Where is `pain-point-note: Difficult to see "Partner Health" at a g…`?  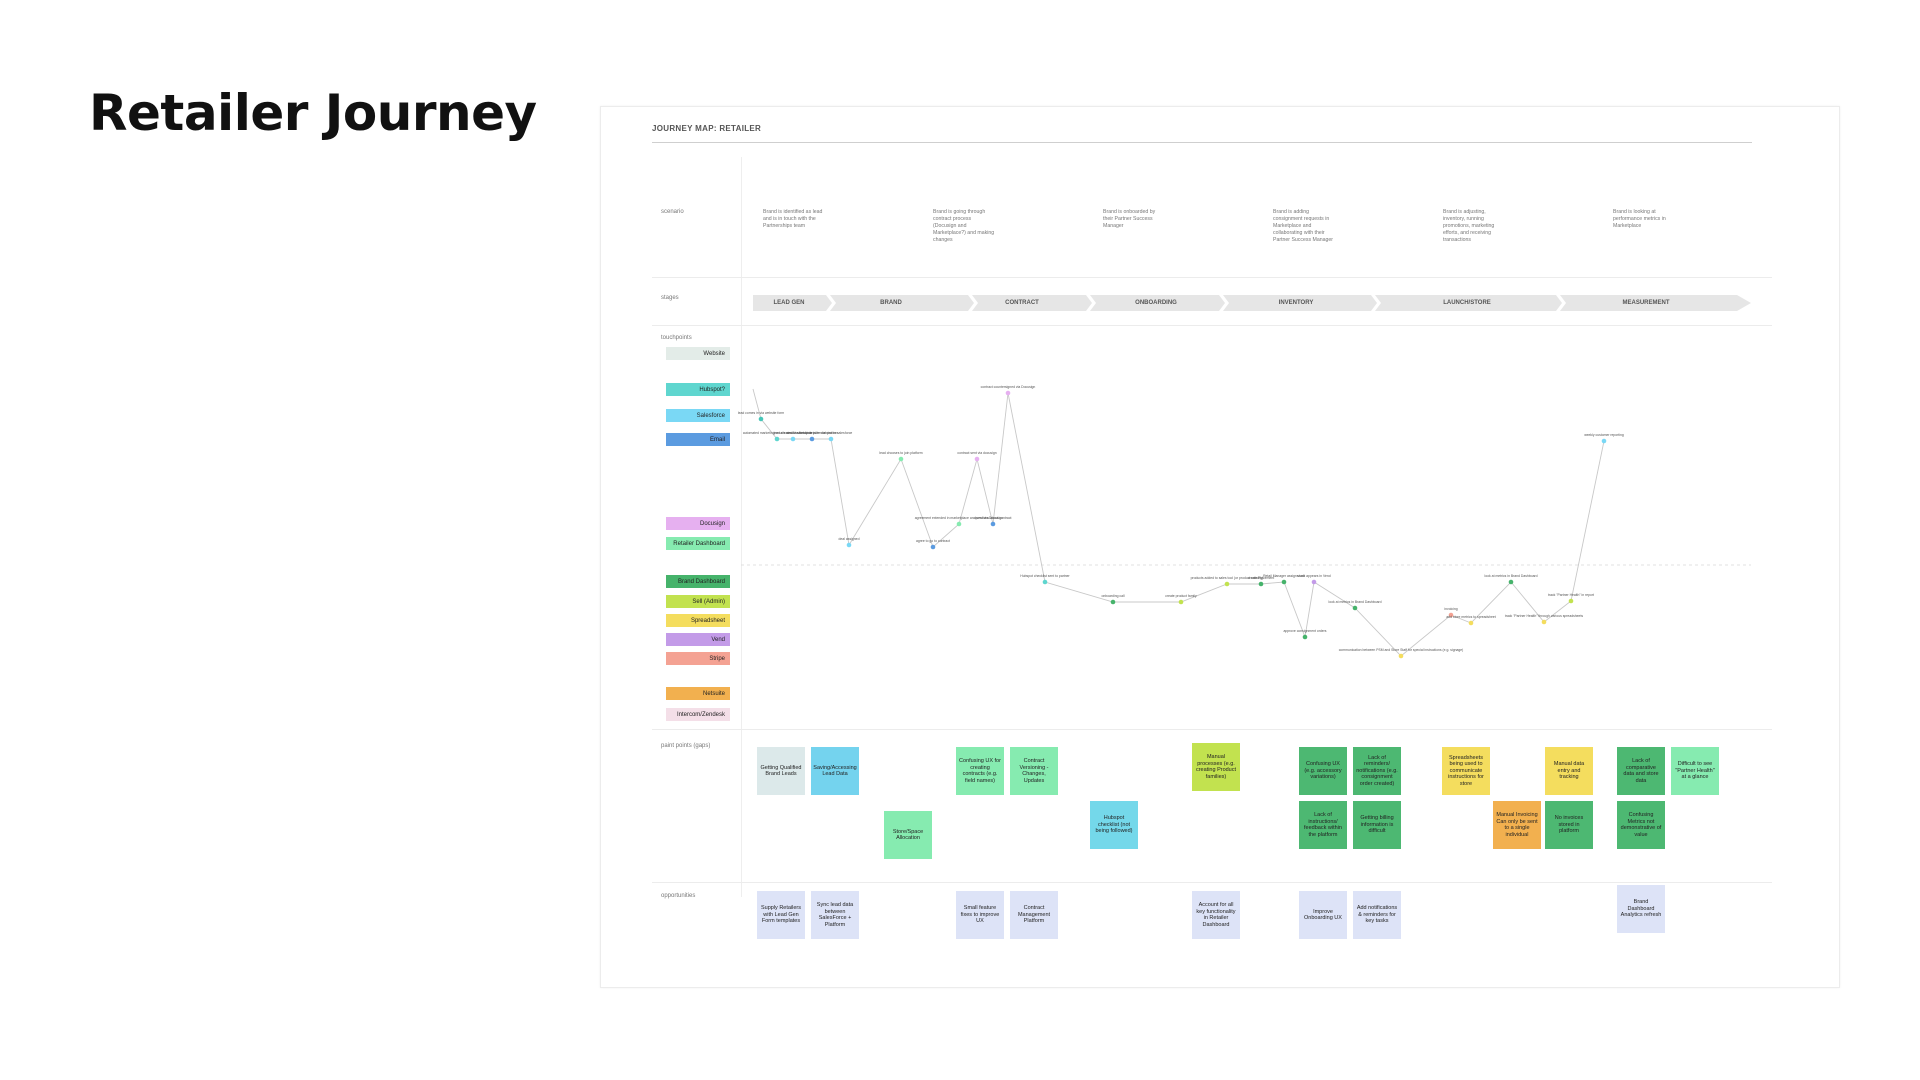
pain-point-note: Difficult to see "Partner Health" at a g… is located at coordinates (1695, 771).